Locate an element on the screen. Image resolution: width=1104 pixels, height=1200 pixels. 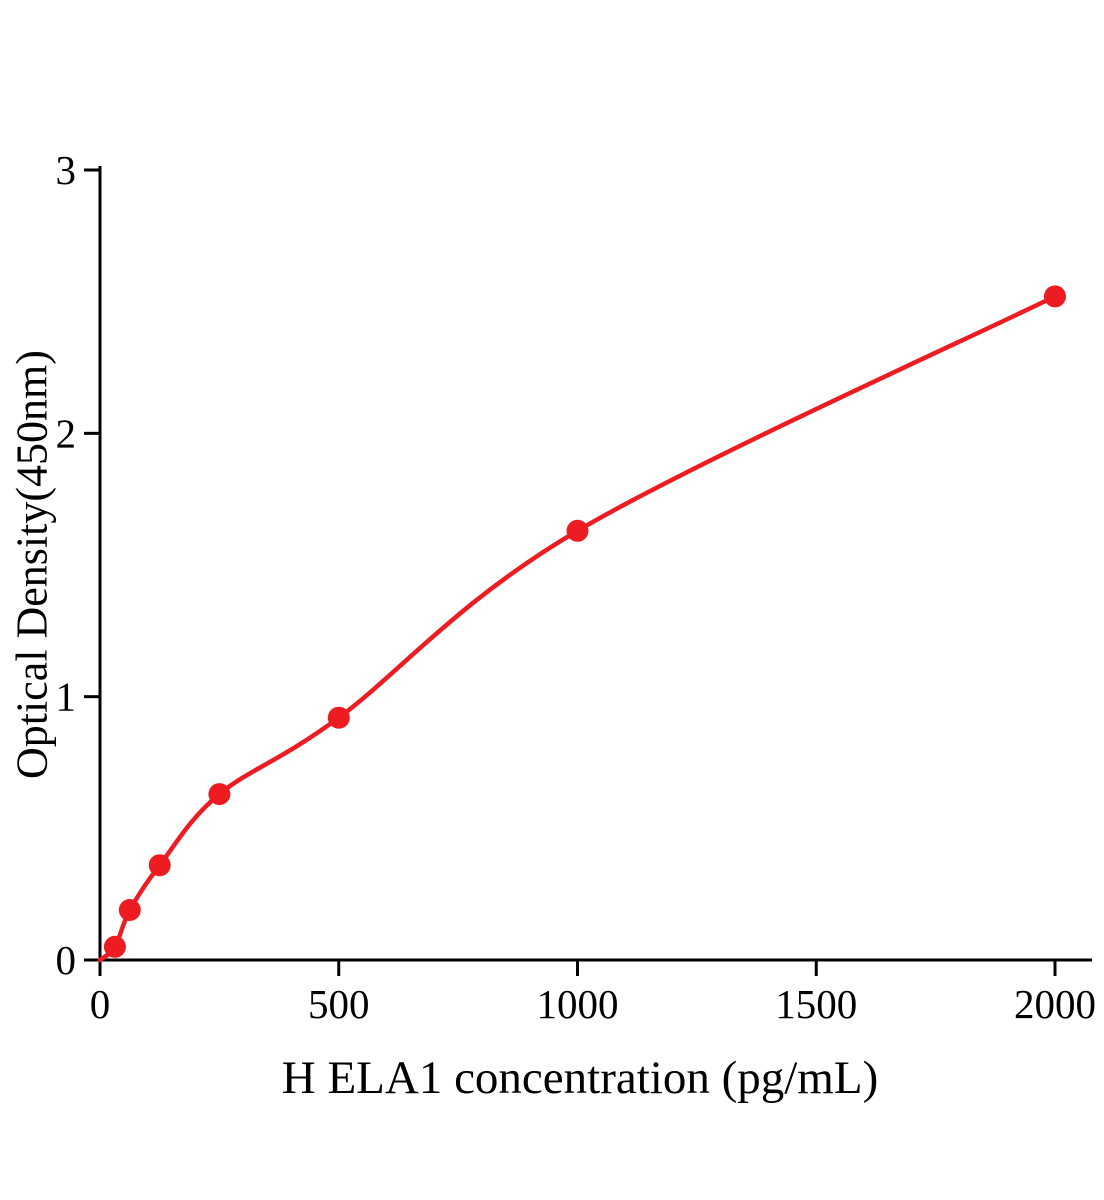
y-axis-title: Optical Density(450nm) is located at coordinates (32, 565).